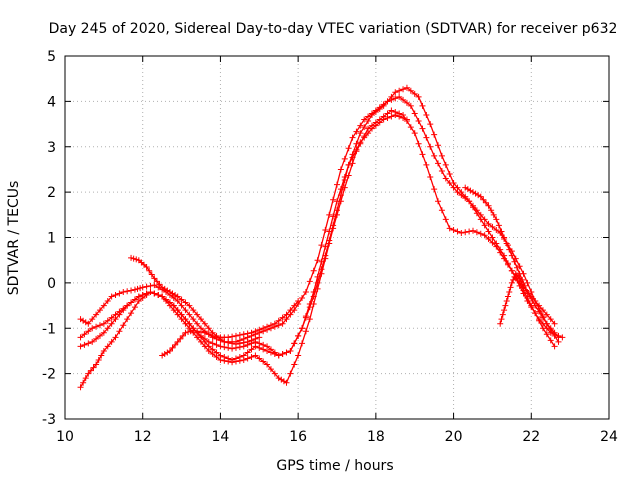  What do you see at coordinates (51, 148) in the screenshot?
I see `y-tick-label: 3` at bounding box center [51, 148].